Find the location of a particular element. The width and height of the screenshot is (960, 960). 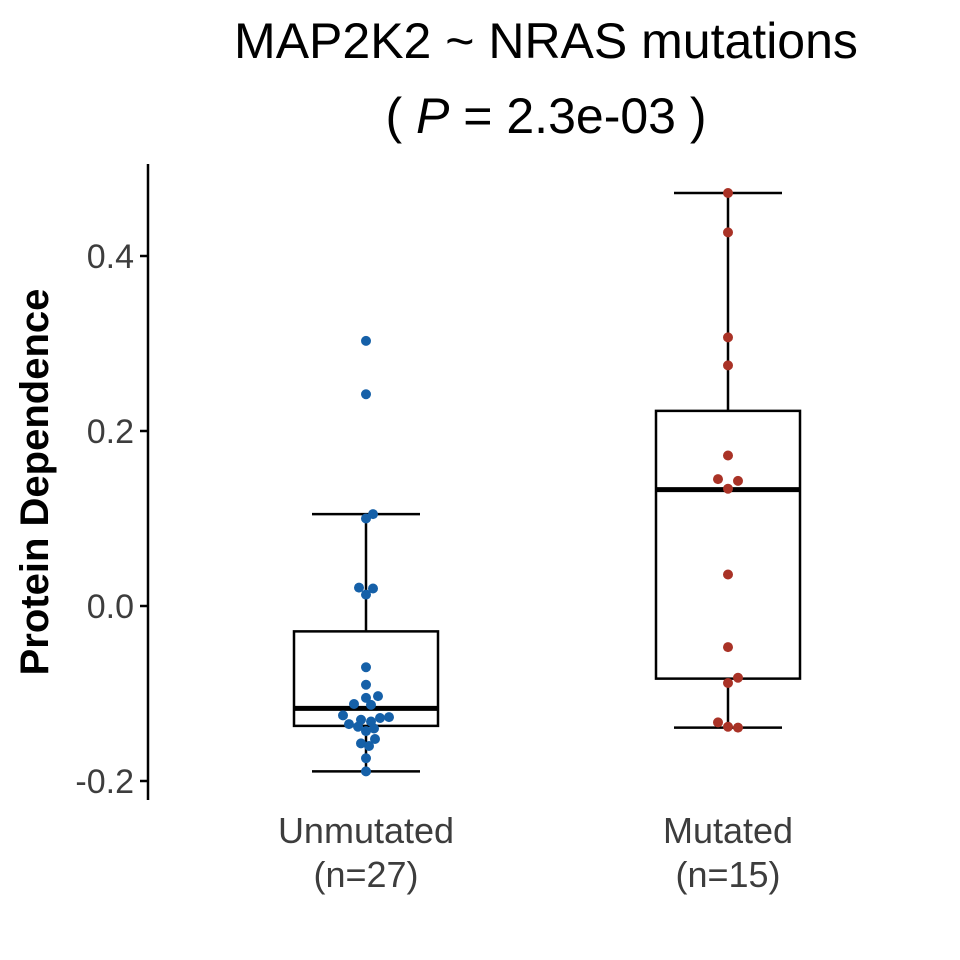

y-tick-label: 0.2 is located at coordinates (110, 432).